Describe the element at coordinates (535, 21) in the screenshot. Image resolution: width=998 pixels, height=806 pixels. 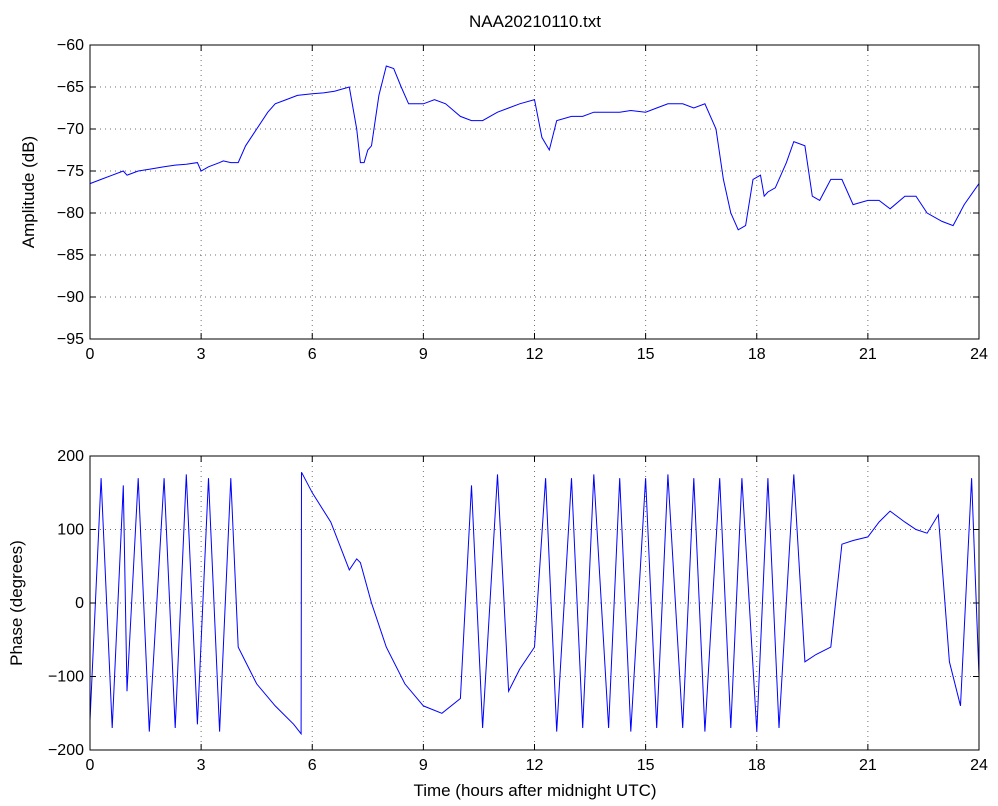
I see `chart-title: NAA20210110.txt` at that location.